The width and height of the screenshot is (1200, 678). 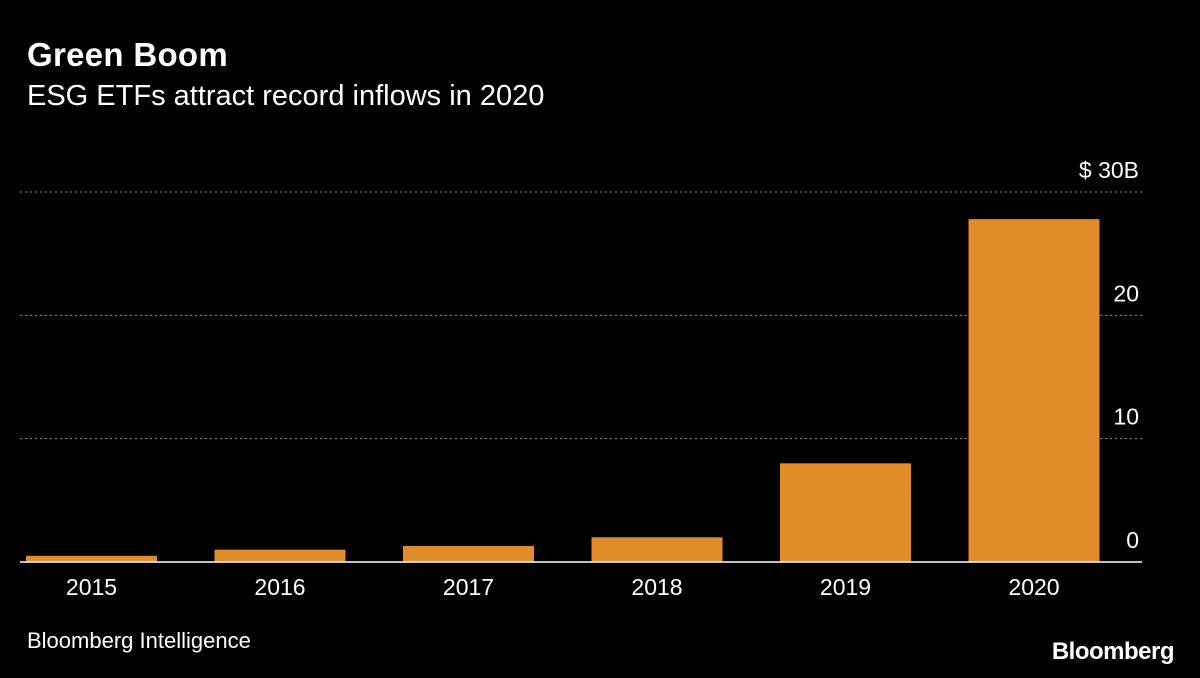 What do you see at coordinates (845, 587) in the screenshot?
I see `x-tick-label-2019: 2019` at bounding box center [845, 587].